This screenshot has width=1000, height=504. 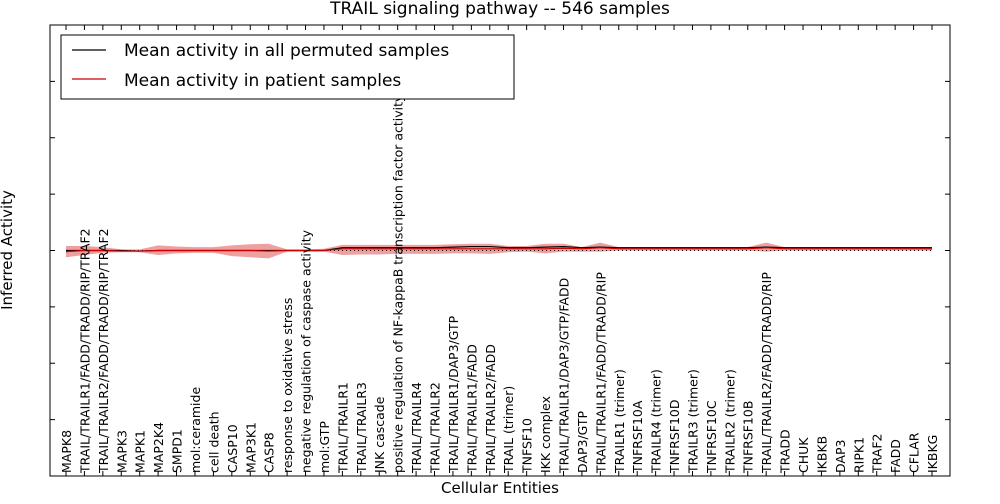 I want to click on x-category-label: TRAILR3 (trimer), so click(x=692, y=421).